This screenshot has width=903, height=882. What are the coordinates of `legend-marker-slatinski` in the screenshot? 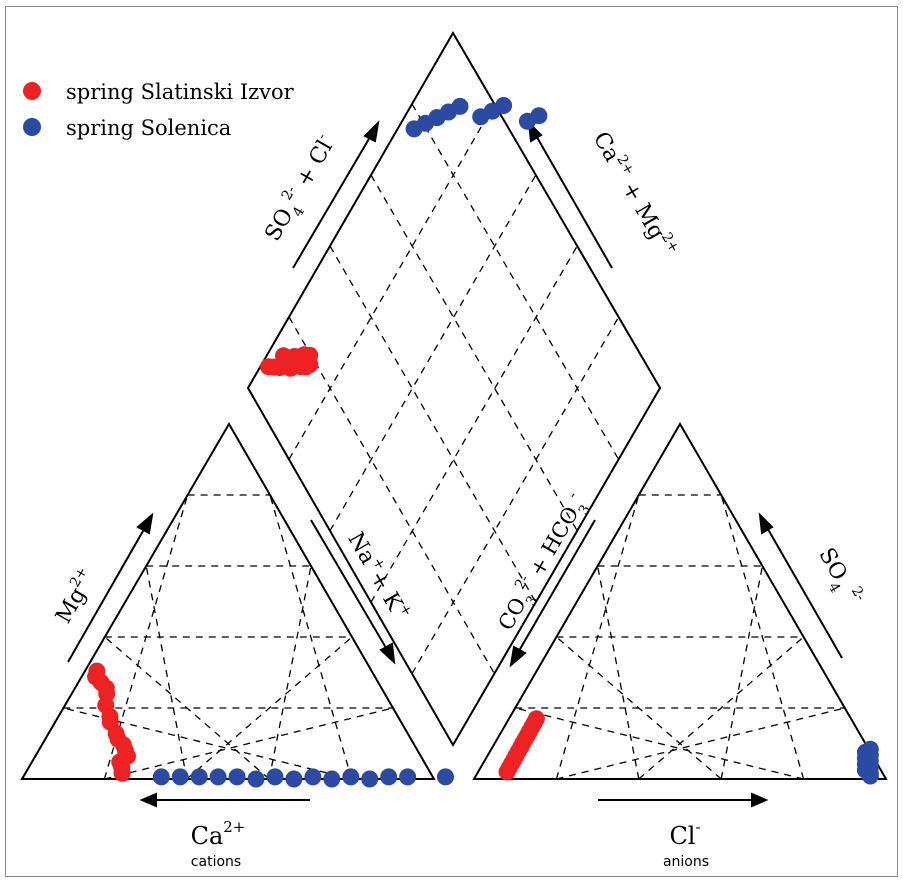 It's located at (32, 91).